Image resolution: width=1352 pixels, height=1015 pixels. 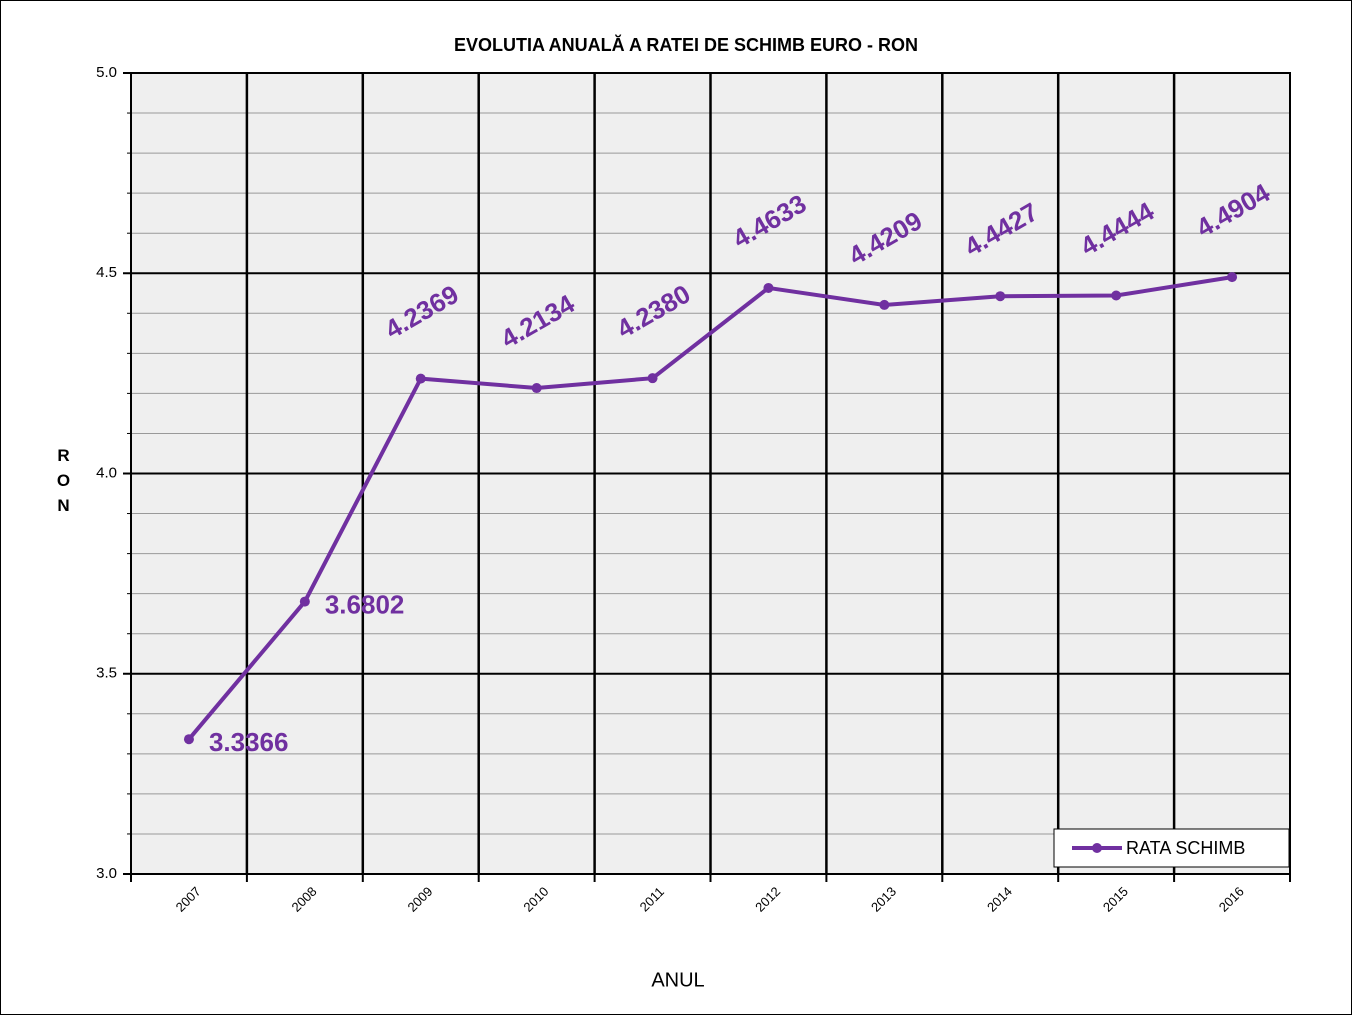 I want to click on legend-label: RATA SCHIMB, so click(x=1185, y=848).